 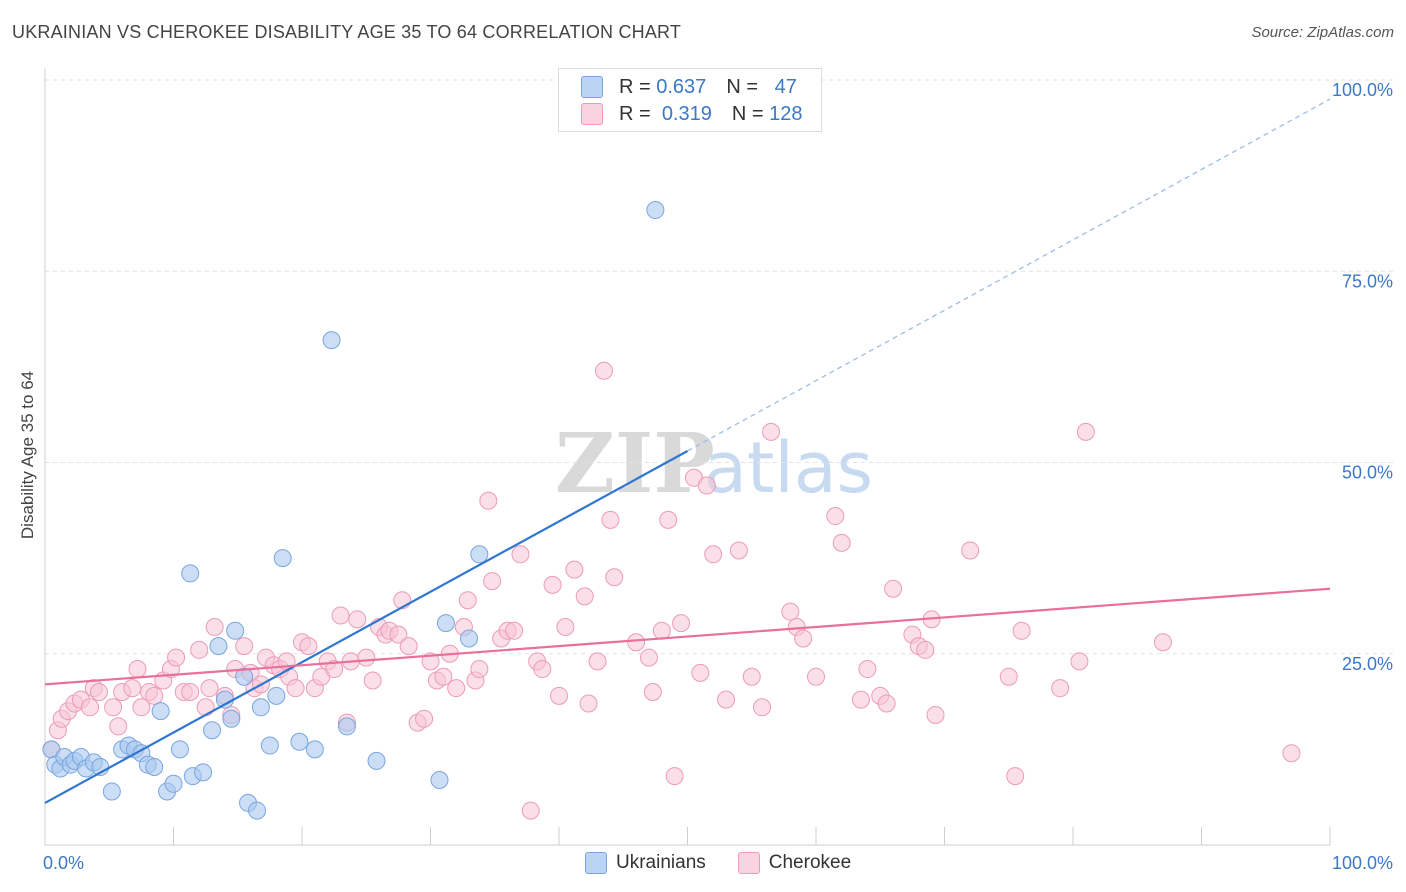 I want to click on x-tick-label: 0.0%, so click(x=63, y=863).